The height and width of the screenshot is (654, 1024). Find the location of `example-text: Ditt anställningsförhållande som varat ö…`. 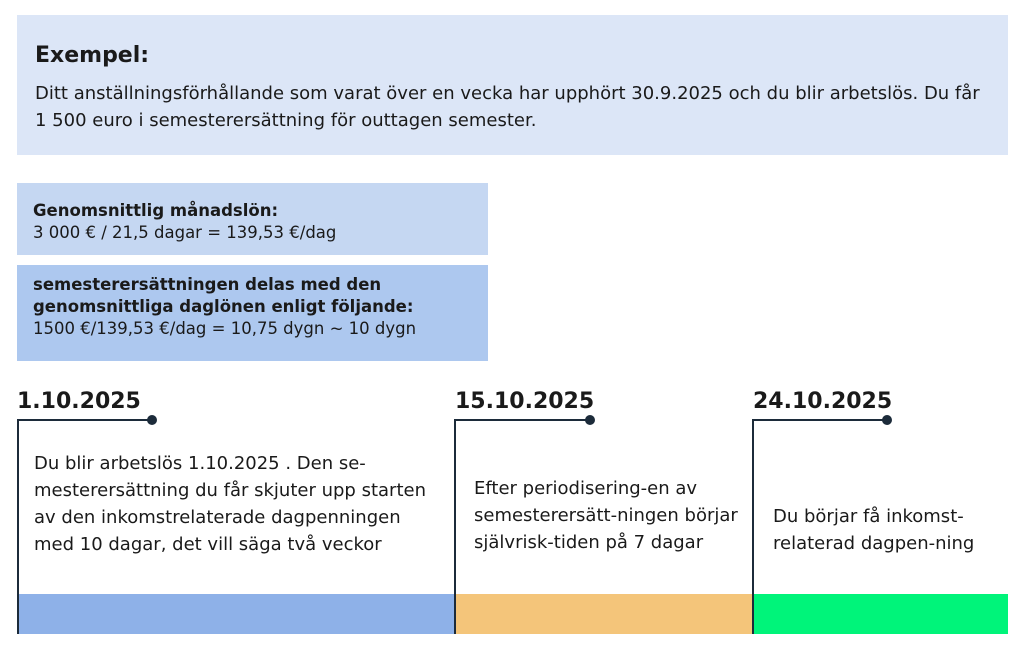

example-text: Ditt anställningsförhållande som varat ö… is located at coordinates (507, 107).